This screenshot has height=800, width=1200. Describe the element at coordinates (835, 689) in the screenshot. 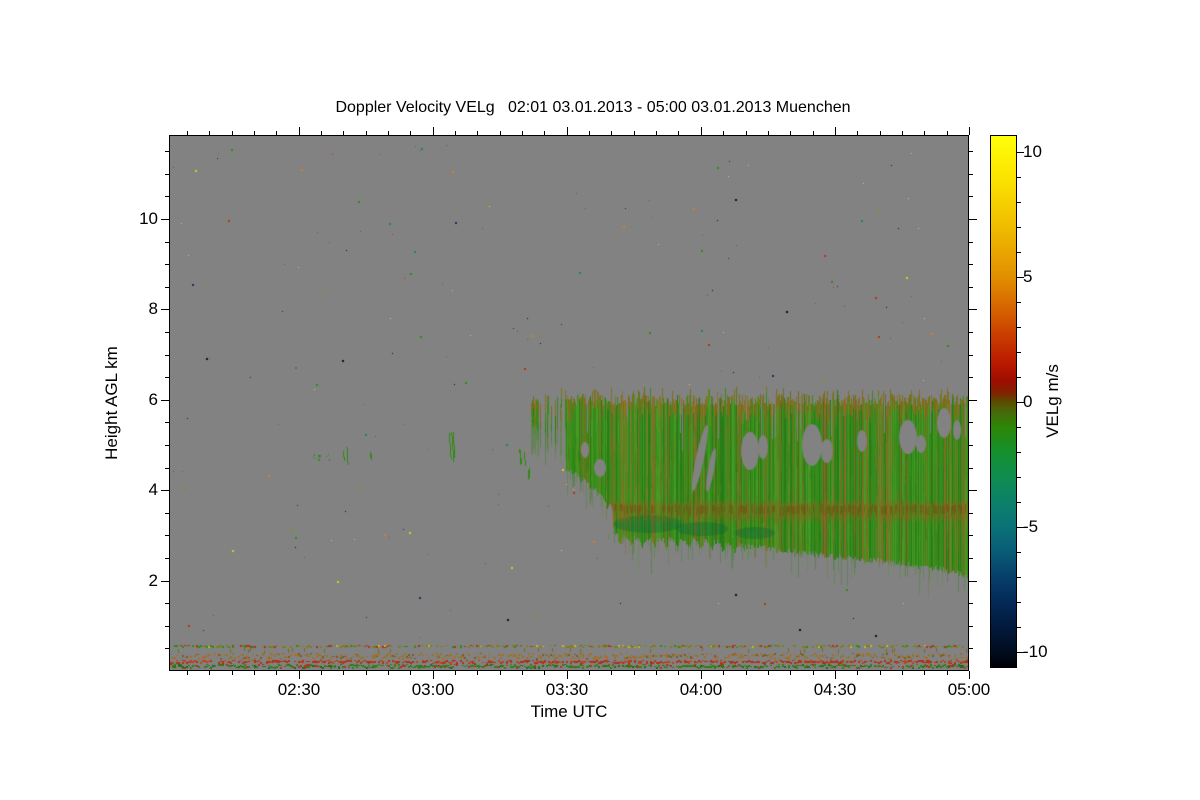

I see `x-tick-label: 04:30` at that location.